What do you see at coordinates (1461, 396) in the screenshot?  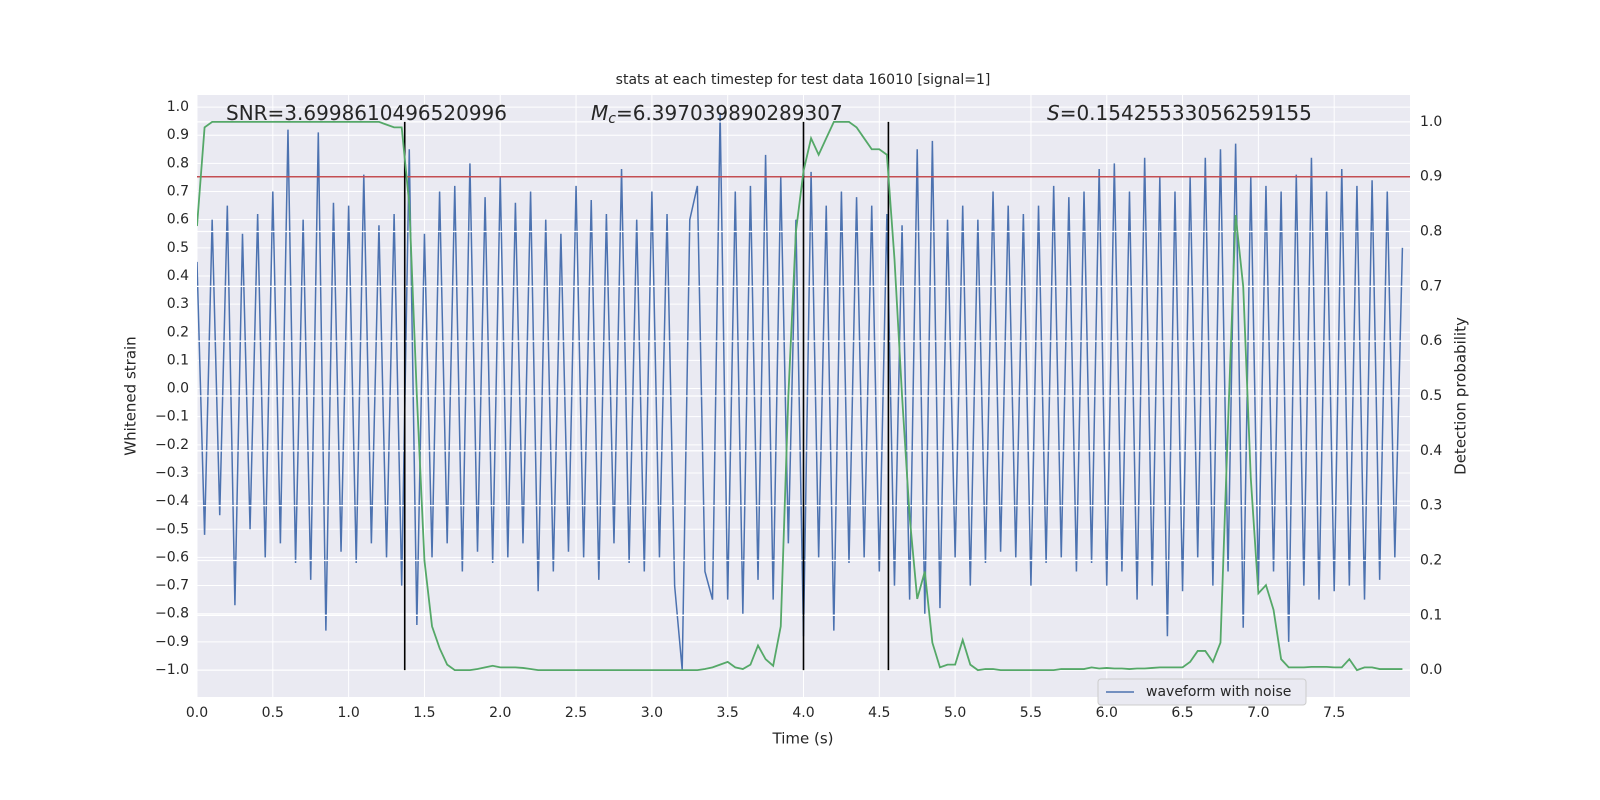 I see `y2-axis-label: Detection probability` at bounding box center [1461, 396].